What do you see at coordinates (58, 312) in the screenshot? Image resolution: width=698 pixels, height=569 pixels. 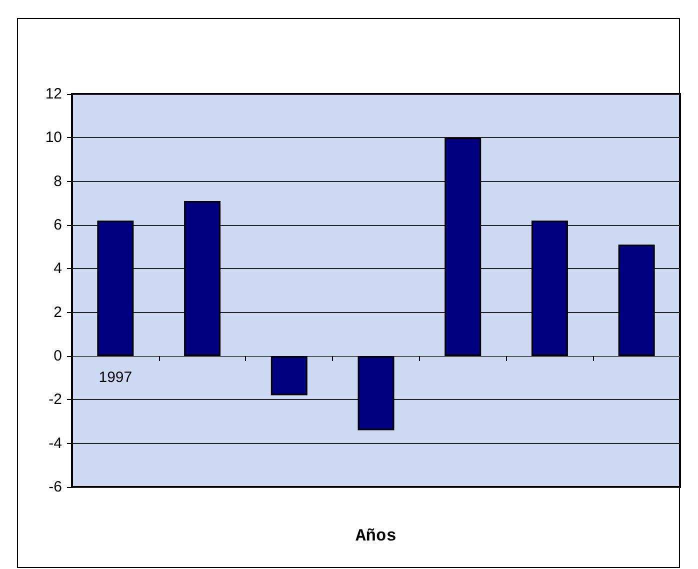 I see `y-tick-label: 2` at bounding box center [58, 312].